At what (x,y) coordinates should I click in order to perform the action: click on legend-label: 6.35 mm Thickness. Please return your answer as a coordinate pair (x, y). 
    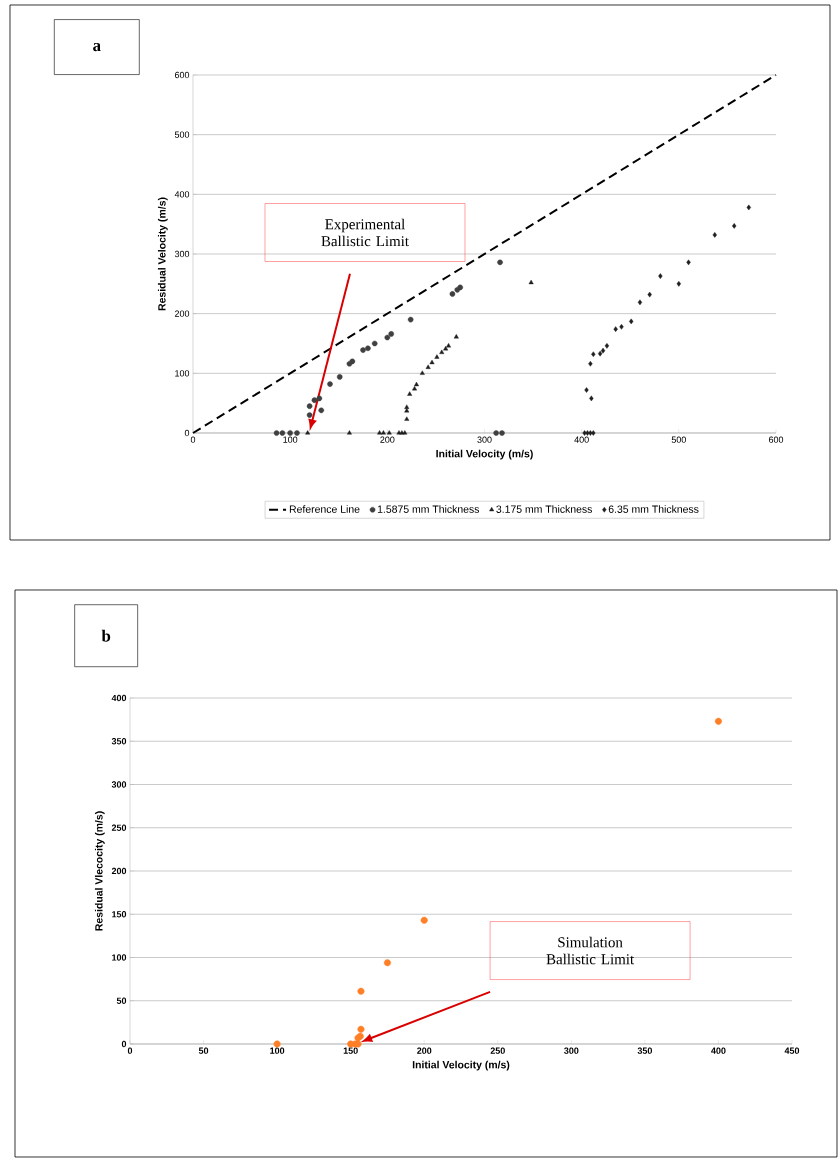
    Looking at the image, I should click on (653, 509).